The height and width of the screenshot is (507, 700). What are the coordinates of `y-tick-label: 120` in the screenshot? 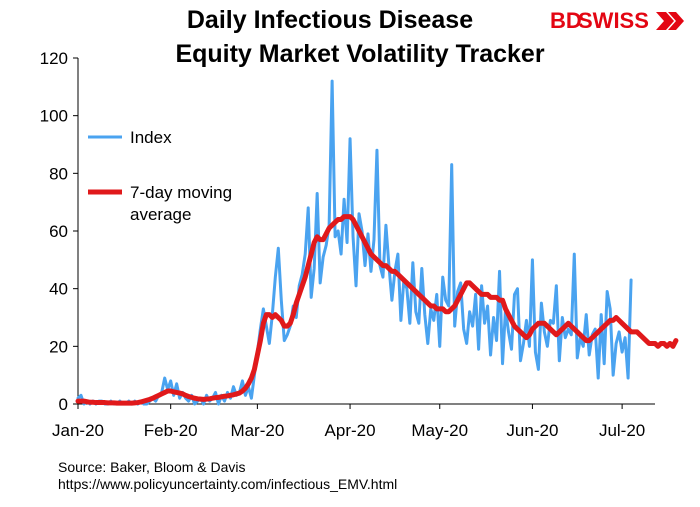 It's located at (54, 58).